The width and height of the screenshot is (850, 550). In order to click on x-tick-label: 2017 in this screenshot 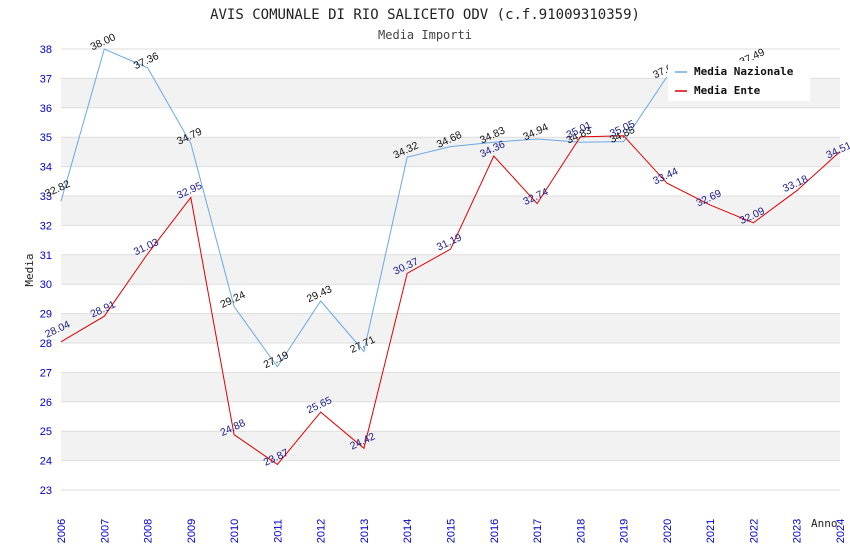, I will do `click(538, 531)`.